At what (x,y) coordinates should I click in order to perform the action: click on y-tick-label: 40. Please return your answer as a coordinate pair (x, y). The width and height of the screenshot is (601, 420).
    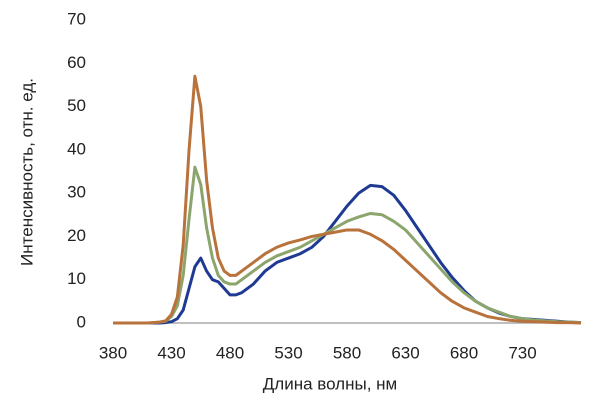
    Looking at the image, I should click on (76, 148).